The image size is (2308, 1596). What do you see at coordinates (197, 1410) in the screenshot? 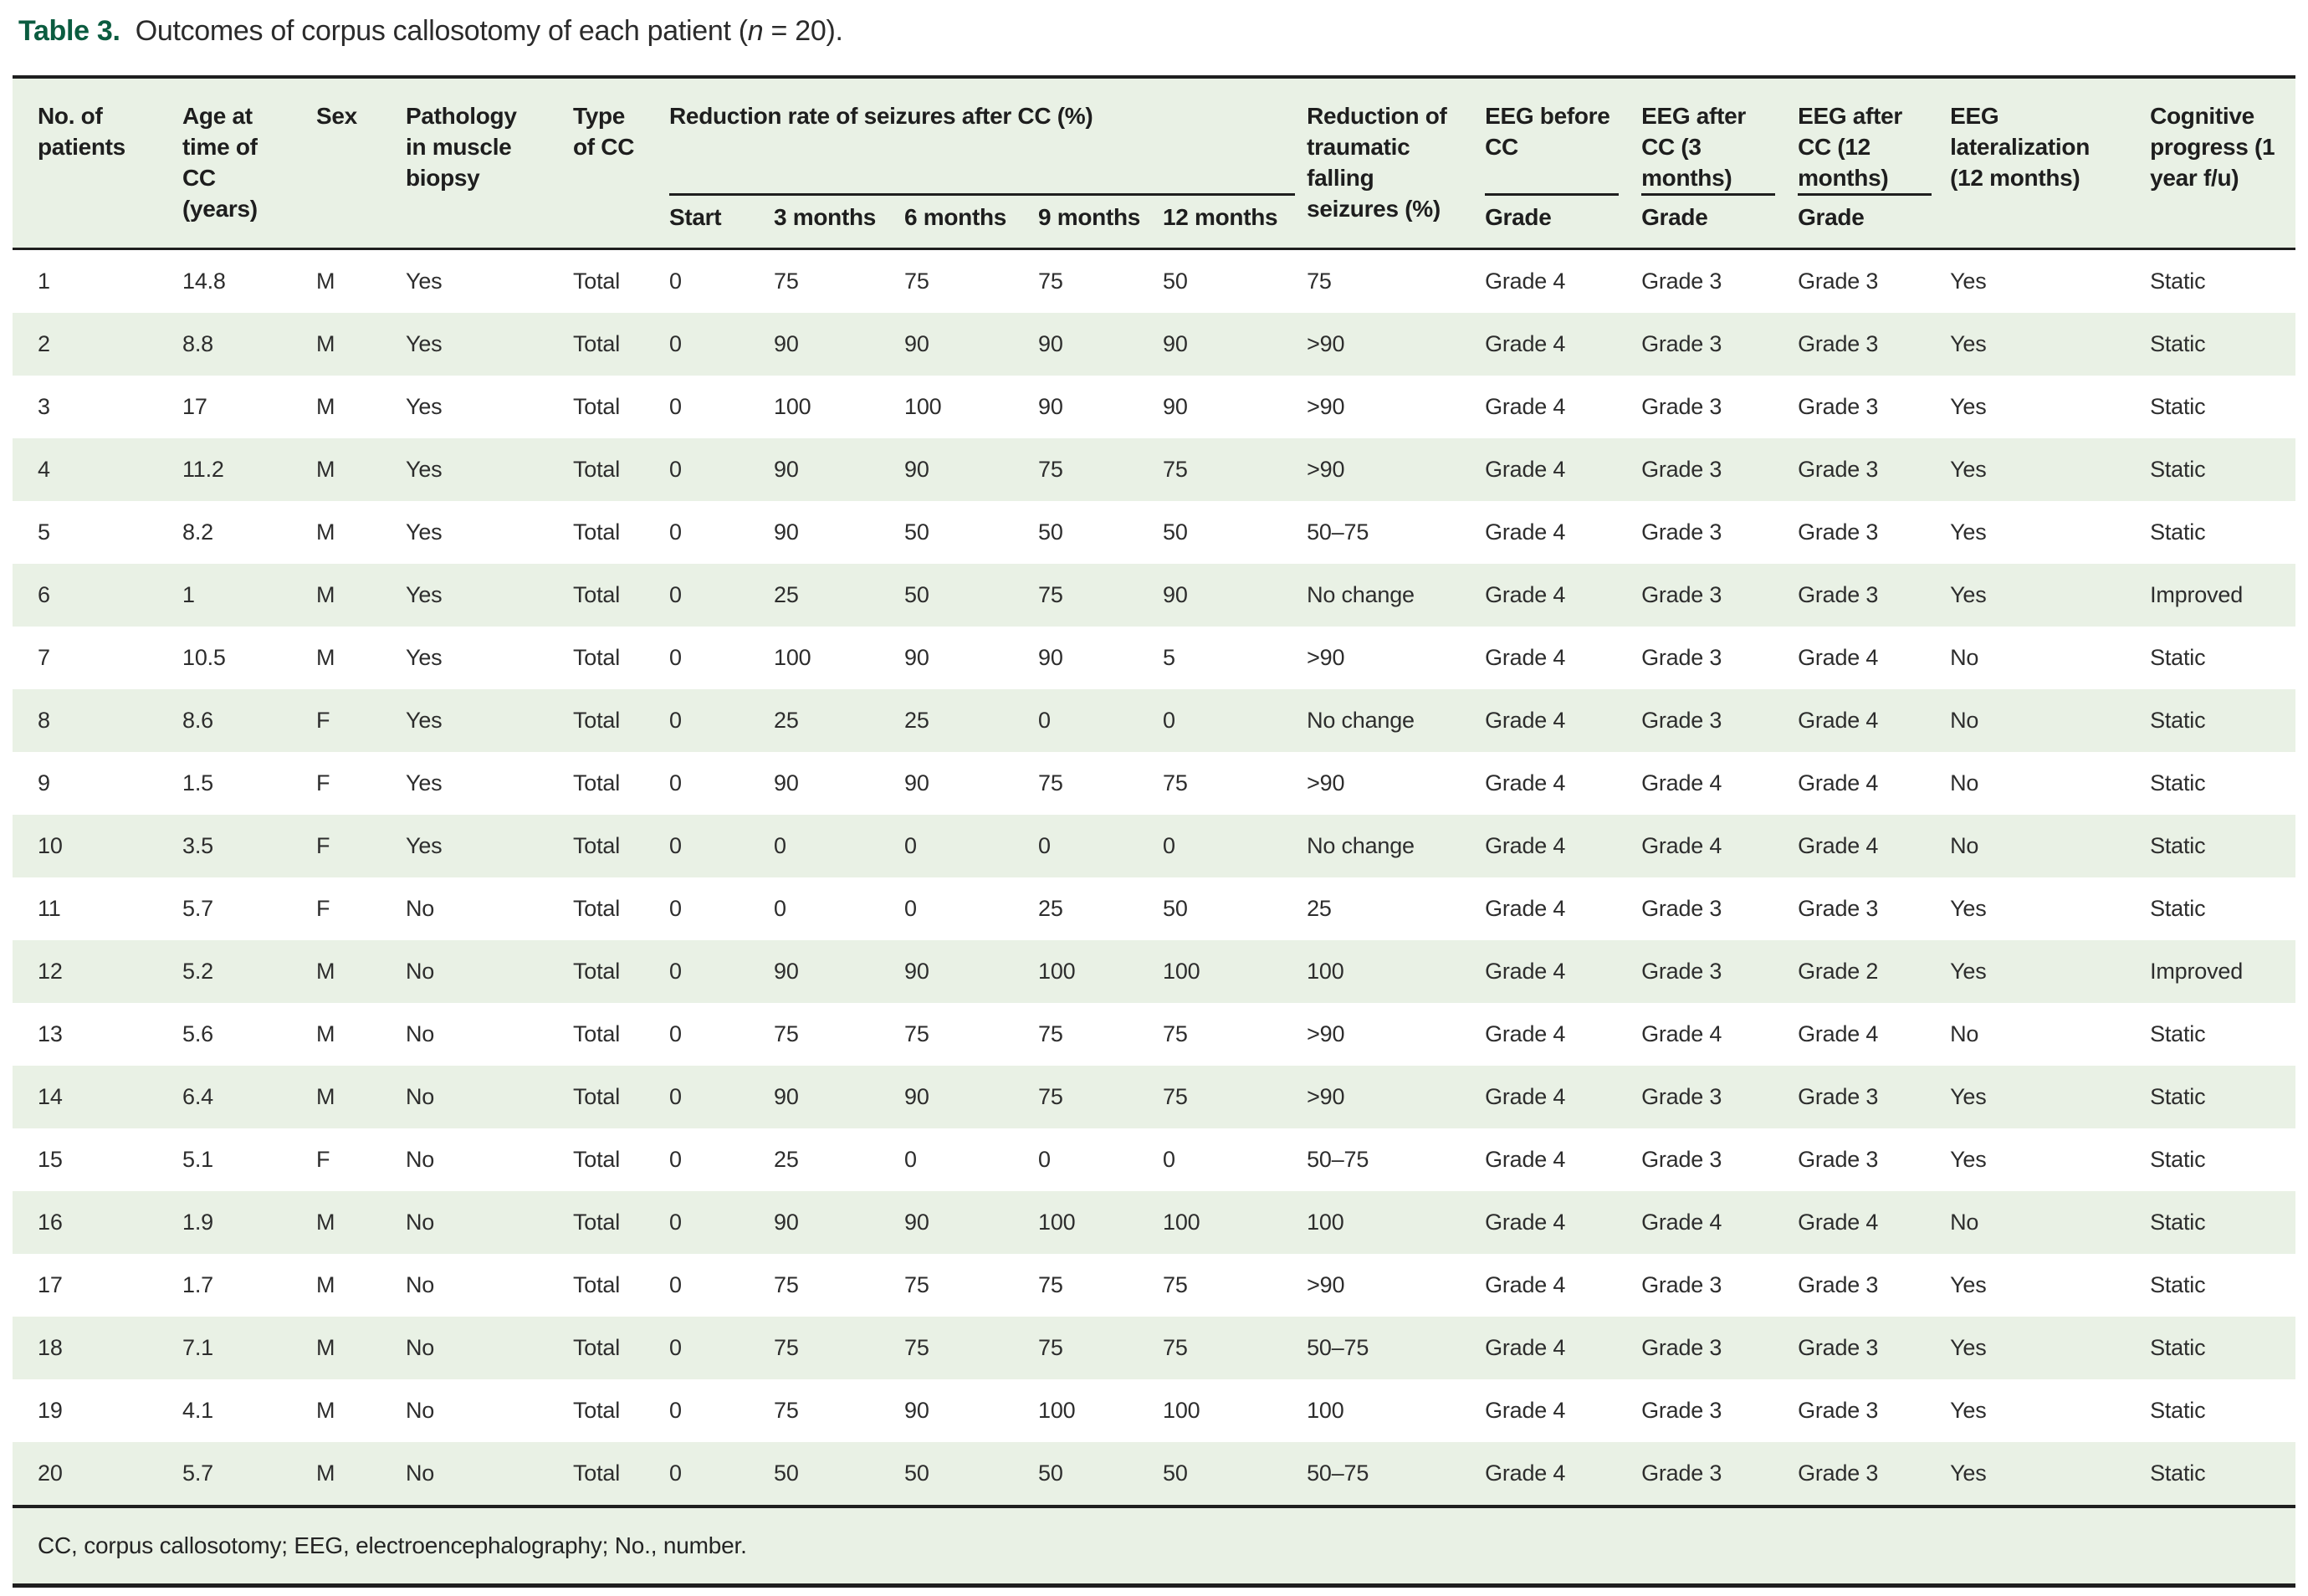
I see `table-cell: 4.1` at bounding box center [197, 1410].